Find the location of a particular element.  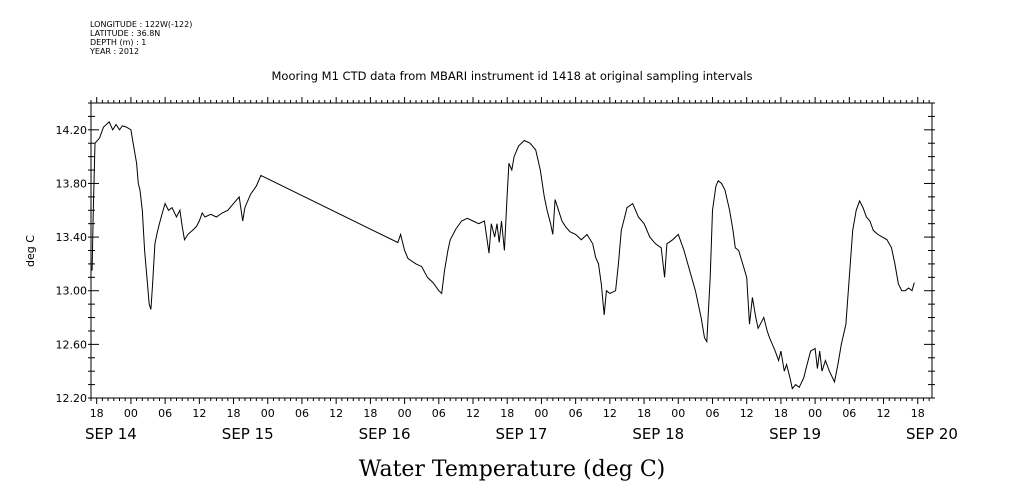

x-date-label: SEP 18 is located at coordinates (658, 434).